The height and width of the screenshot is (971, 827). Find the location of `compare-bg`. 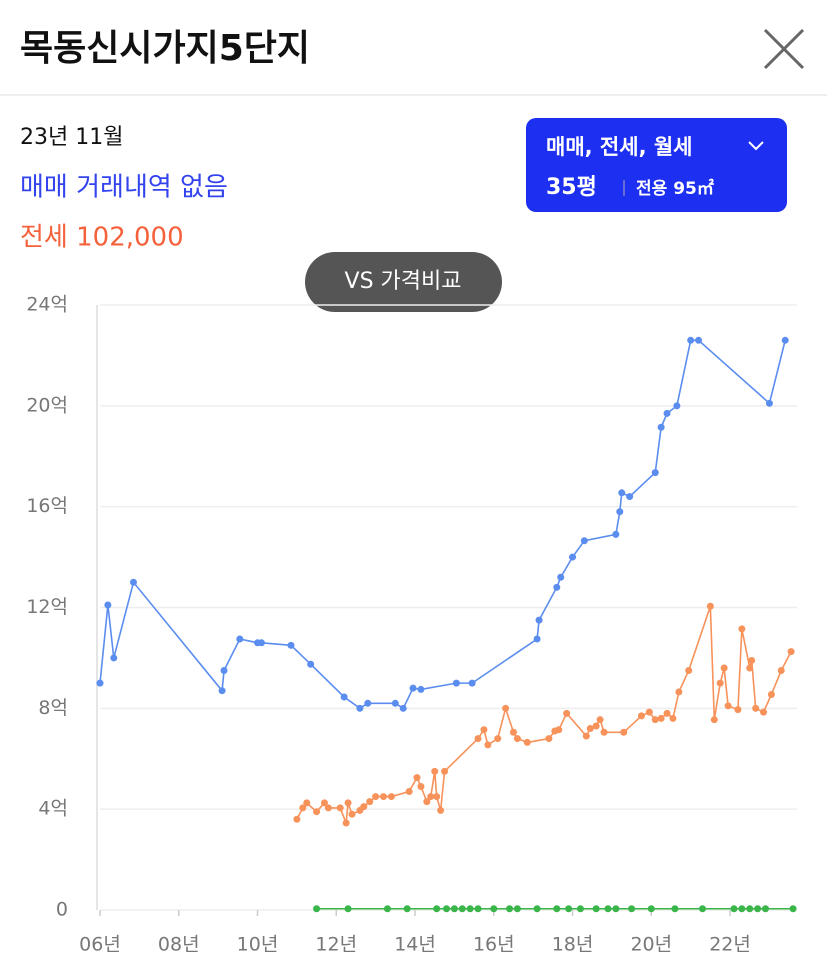

compare-bg is located at coordinates (403, 282).